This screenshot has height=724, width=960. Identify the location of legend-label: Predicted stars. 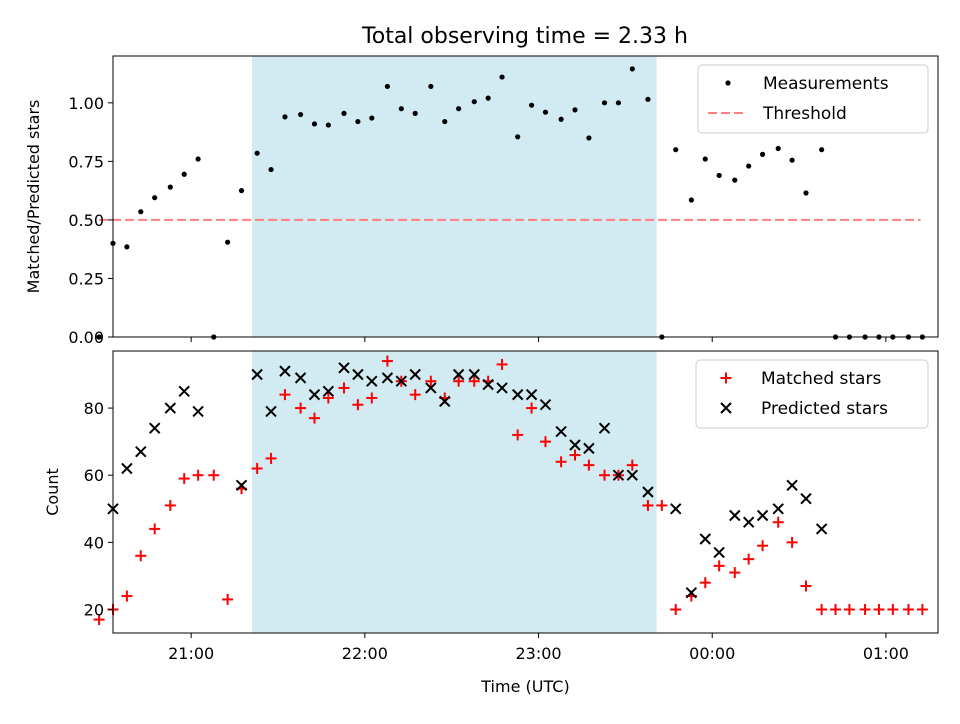
(824, 409).